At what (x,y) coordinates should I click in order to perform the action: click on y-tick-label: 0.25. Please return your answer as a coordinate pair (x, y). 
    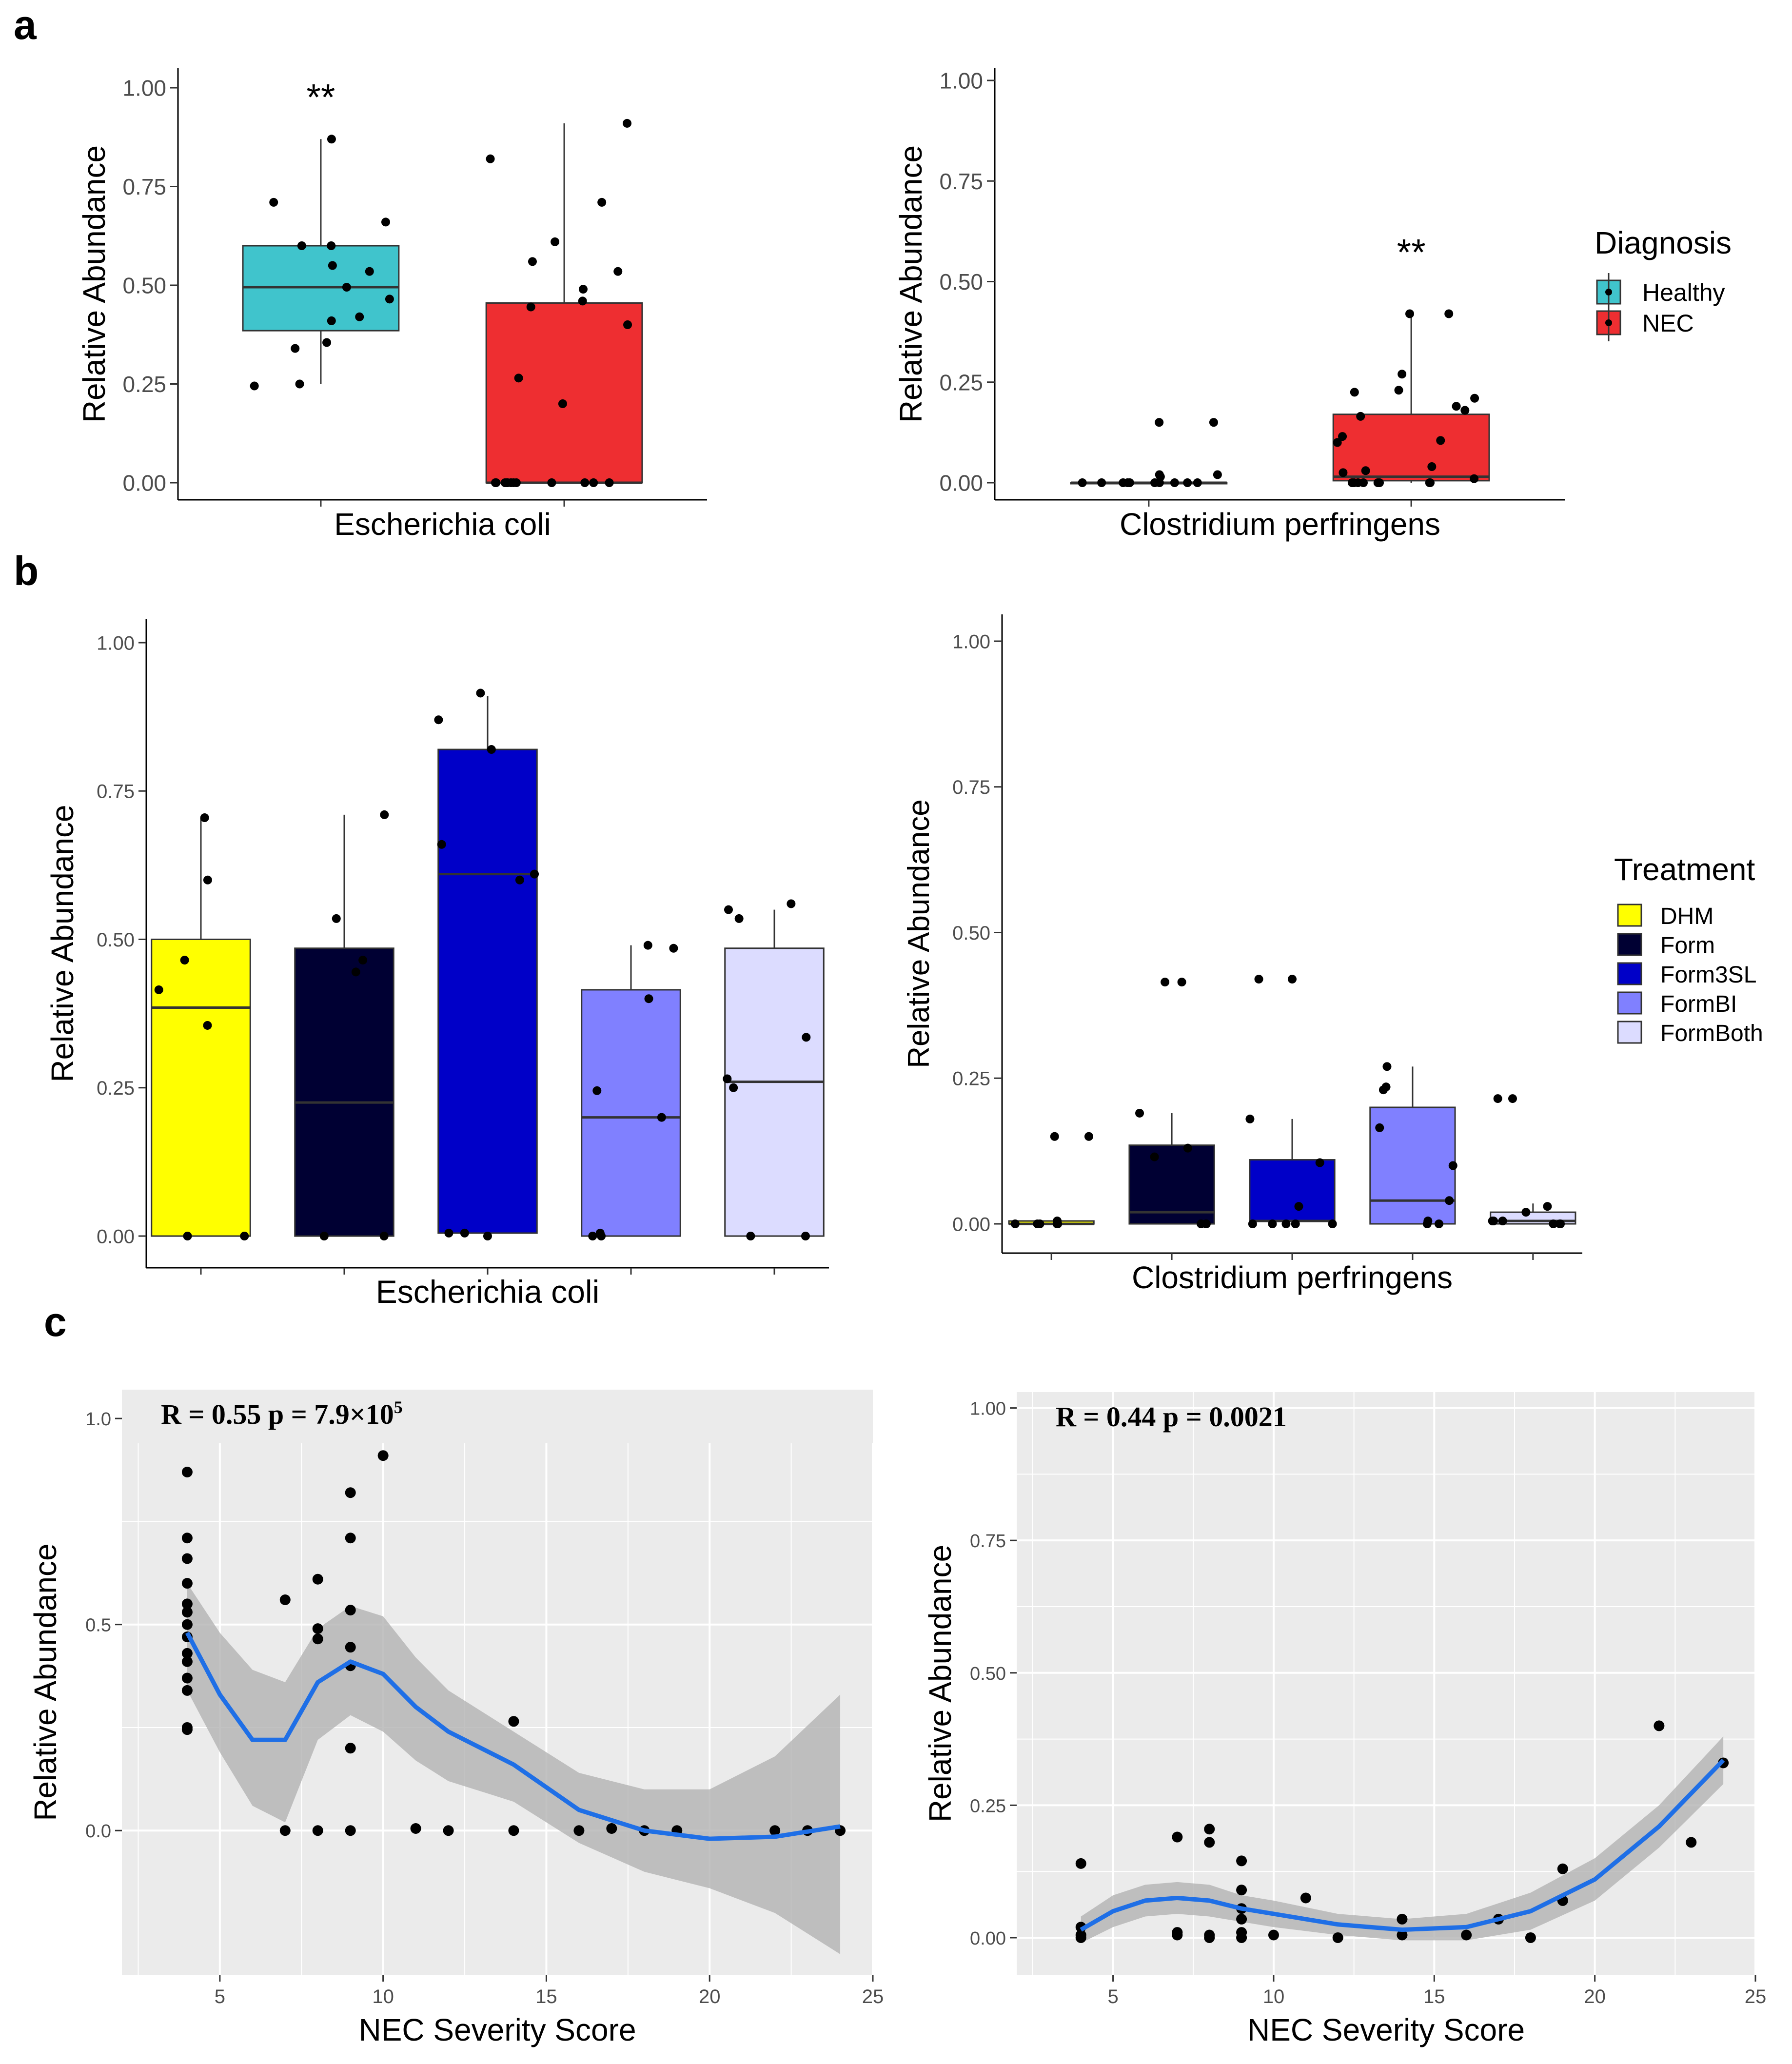
    Looking at the image, I should click on (971, 1079).